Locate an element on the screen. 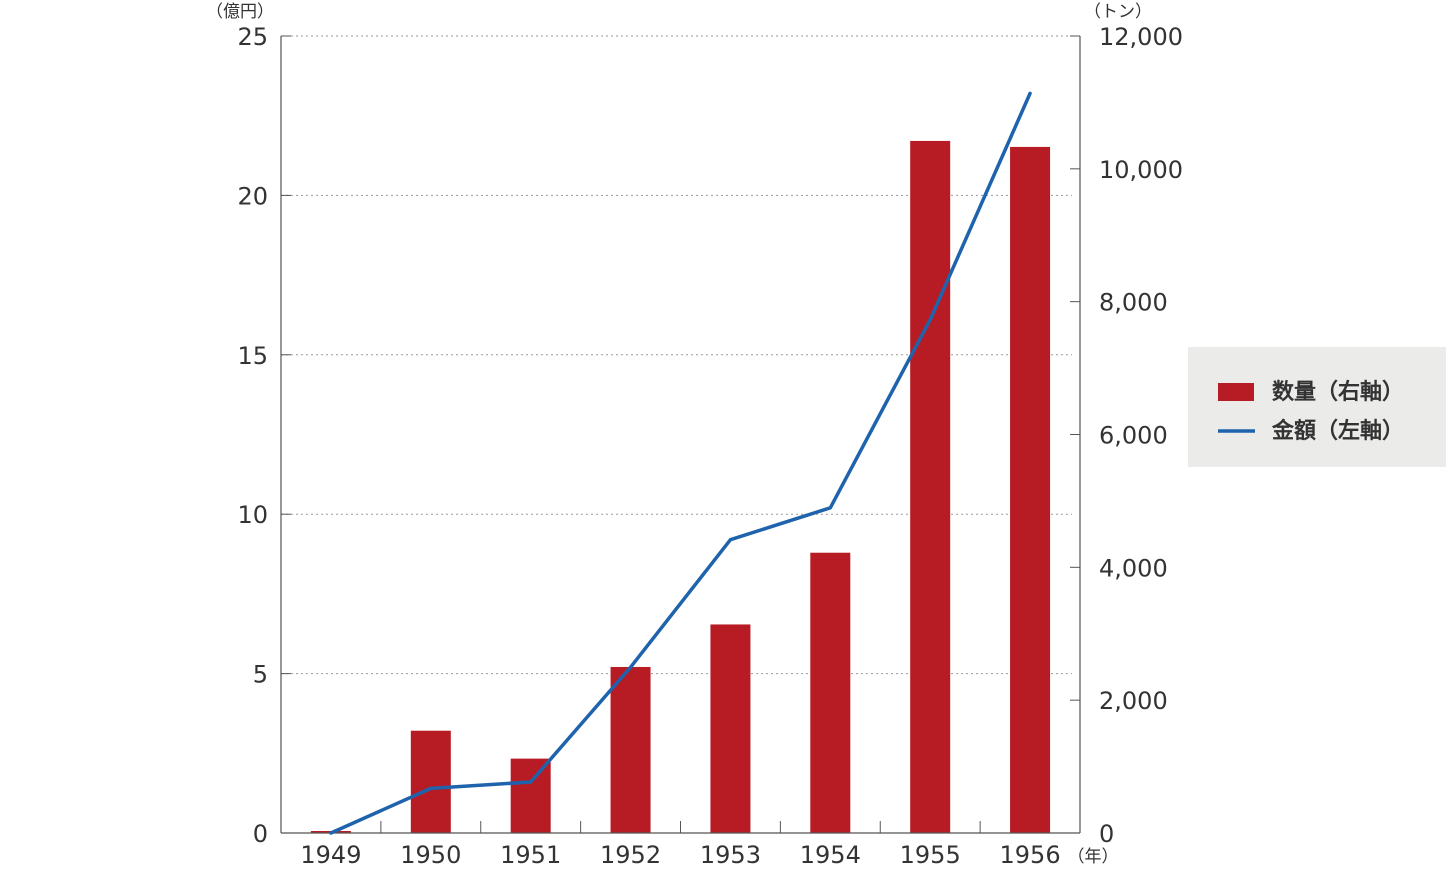 The width and height of the screenshot is (1446, 870). left-axis-unit: （億円） is located at coordinates (240, 12).